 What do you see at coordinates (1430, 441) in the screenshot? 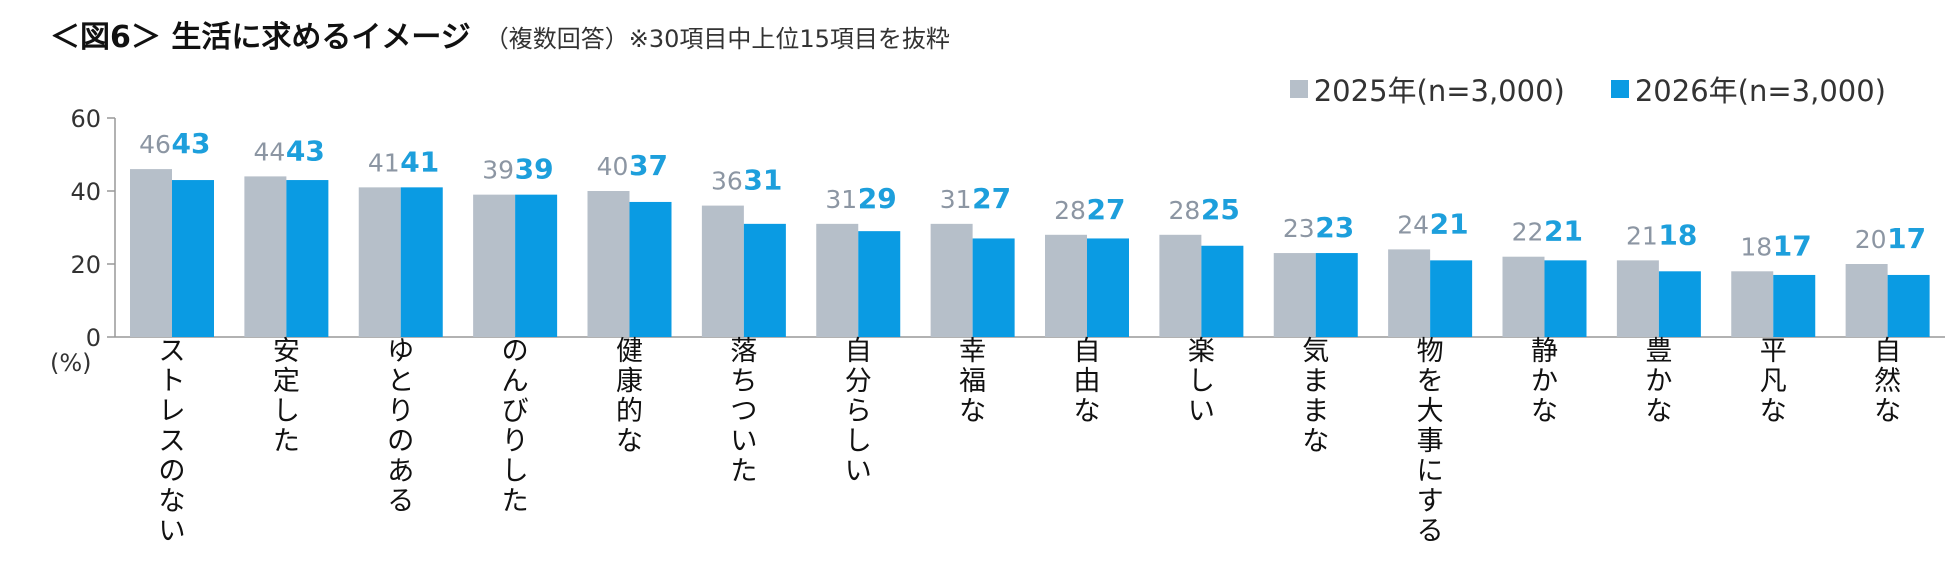
I see `category-label: 物を大事にする` at bounding box center [1430, 441].